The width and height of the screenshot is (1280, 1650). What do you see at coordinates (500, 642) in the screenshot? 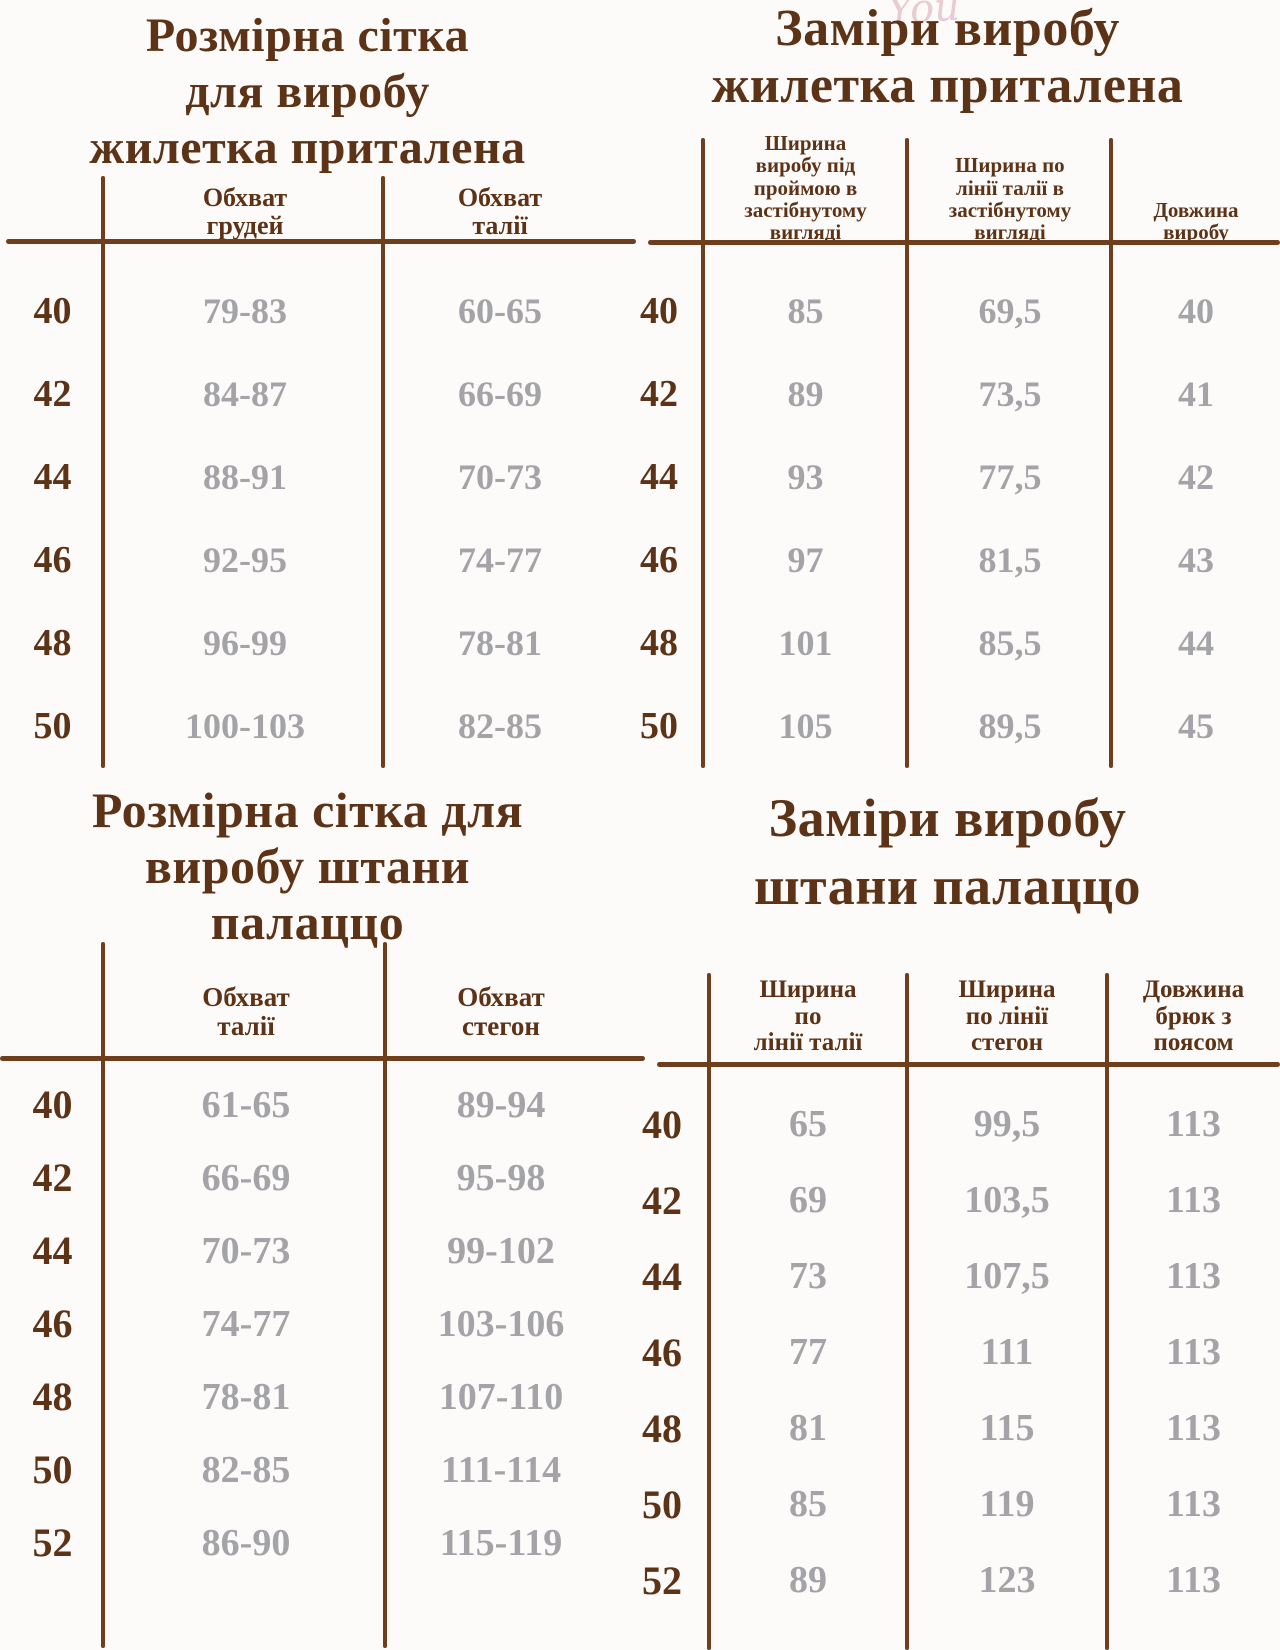
I see `measurement-value: 78-81` at bounding box center [500, 642].